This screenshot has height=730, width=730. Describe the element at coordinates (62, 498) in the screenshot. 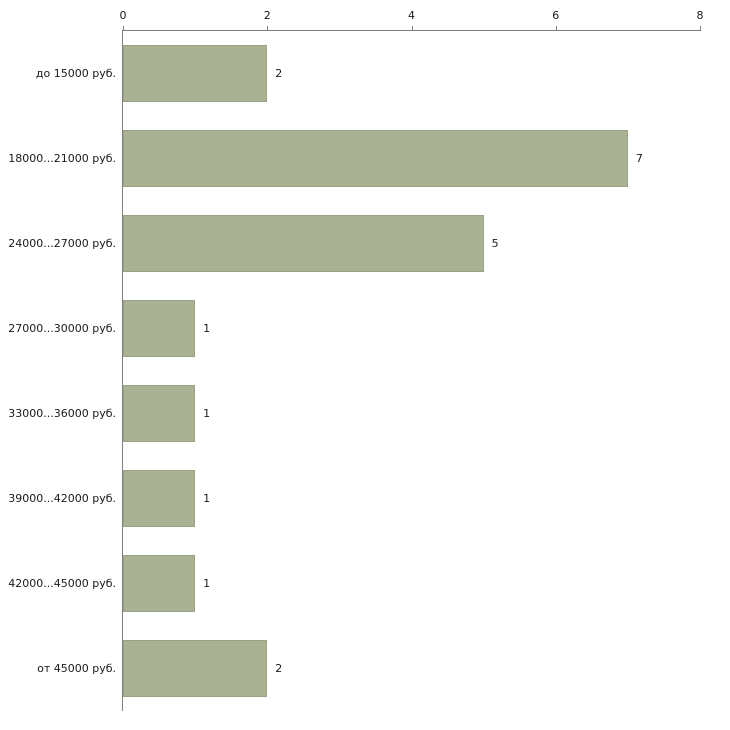

I see `category-label: 39000...42000 руб.` at that location.